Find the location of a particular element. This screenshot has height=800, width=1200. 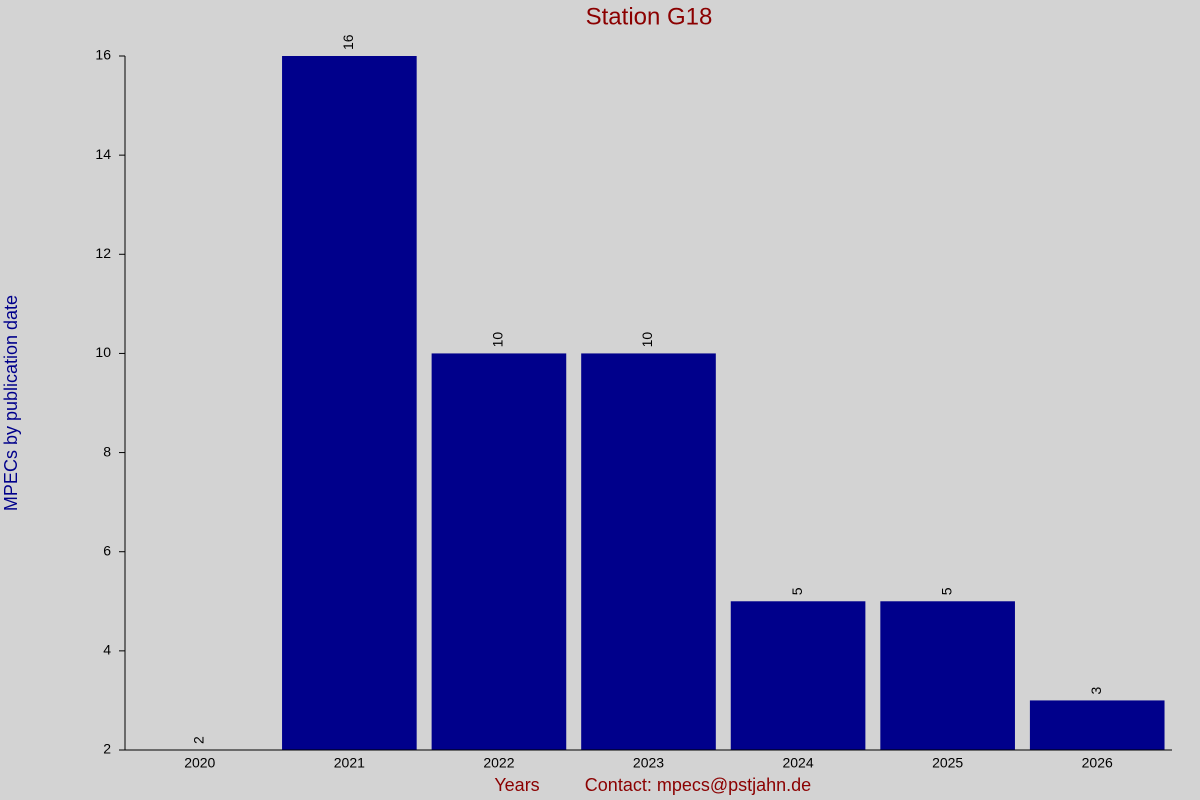

x-axis-label: Years is located at coordinates (516, 785).